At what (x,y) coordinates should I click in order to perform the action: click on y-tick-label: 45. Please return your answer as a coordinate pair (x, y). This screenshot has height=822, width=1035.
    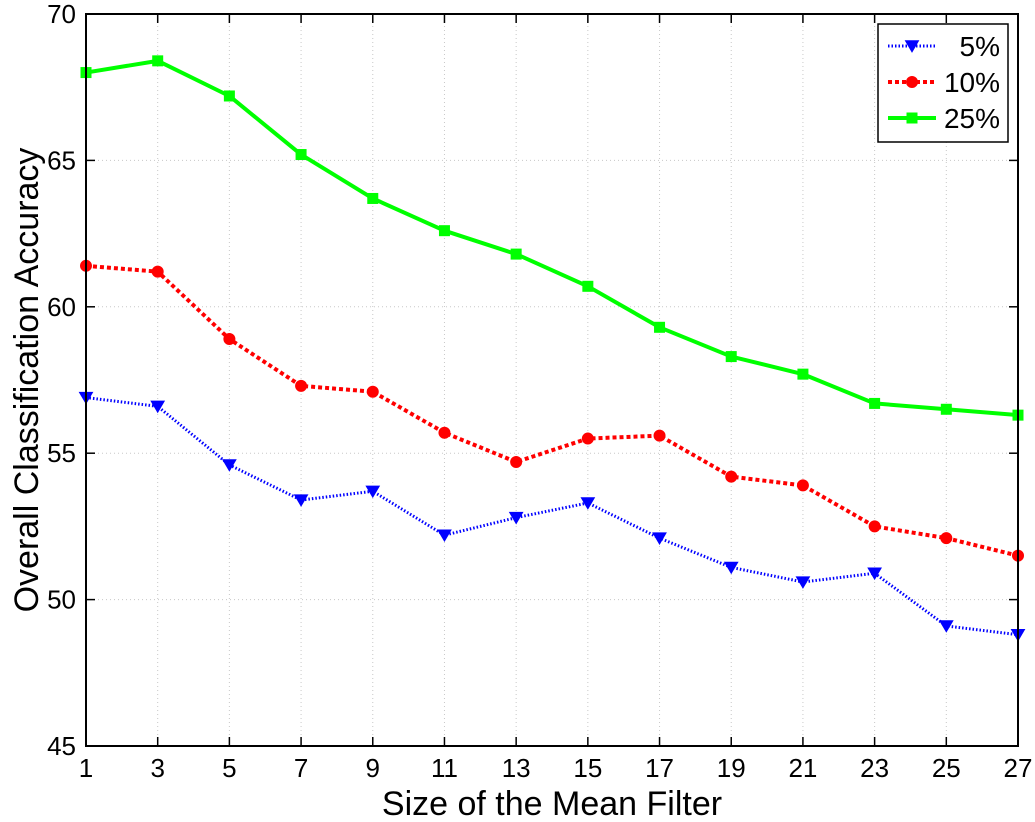
    Looking at the image, I should click on (61, 746).